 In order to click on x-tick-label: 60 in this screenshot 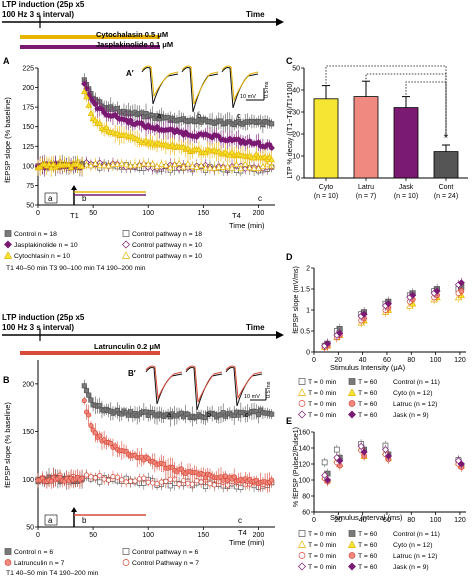, I will do `click(387, 520)`.